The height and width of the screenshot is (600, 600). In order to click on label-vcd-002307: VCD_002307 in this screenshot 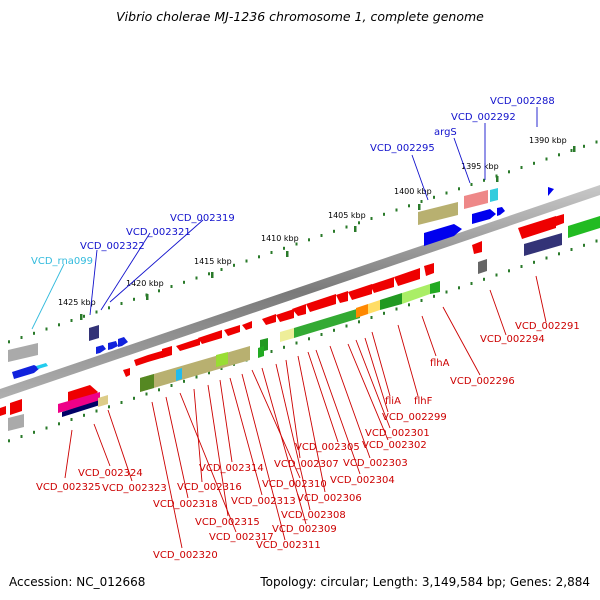, I will do `click(306, 464)`.